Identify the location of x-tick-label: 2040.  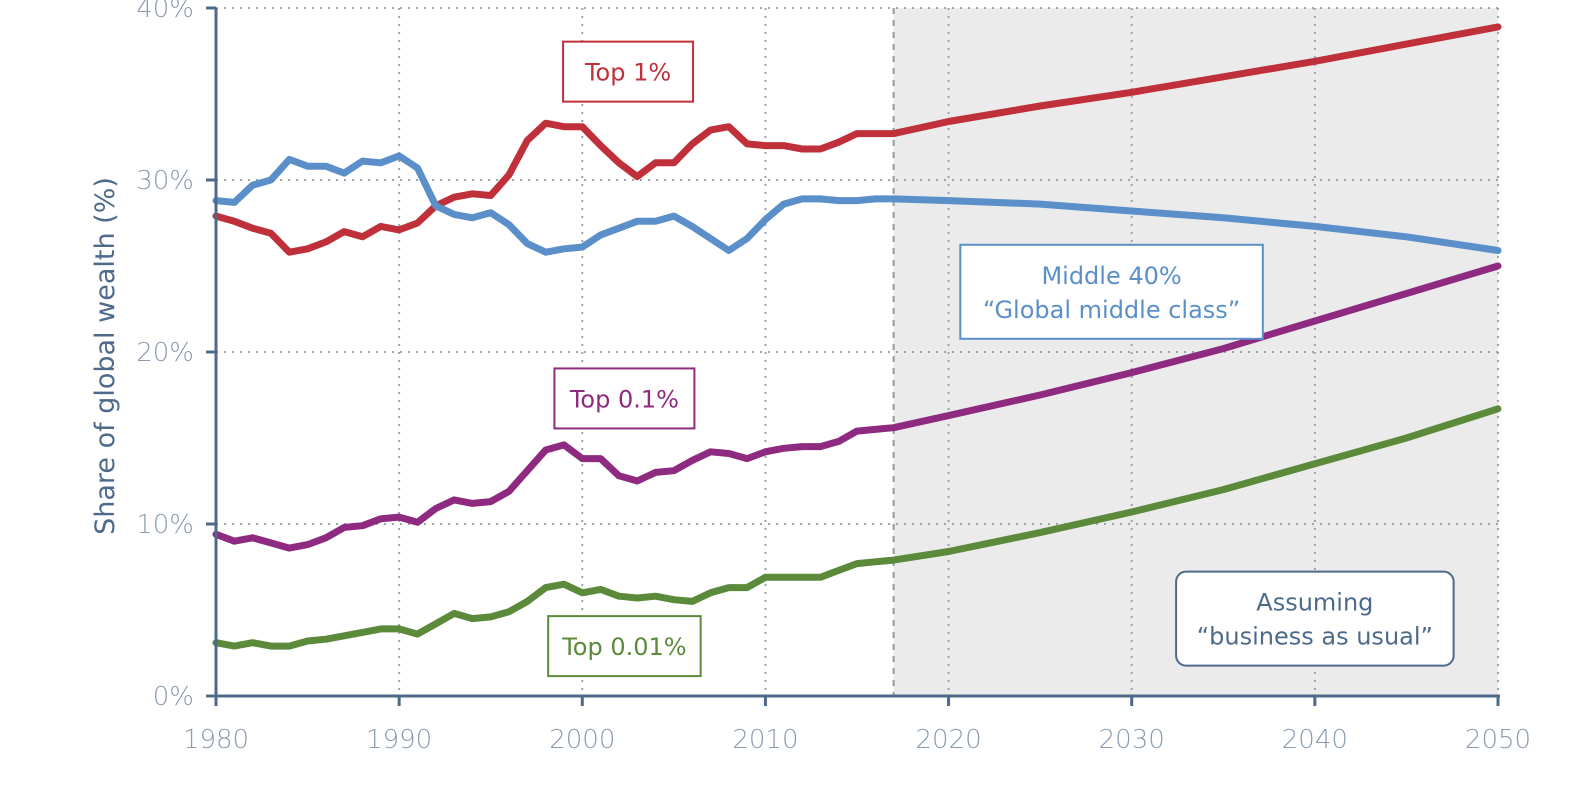
(1315, 740).